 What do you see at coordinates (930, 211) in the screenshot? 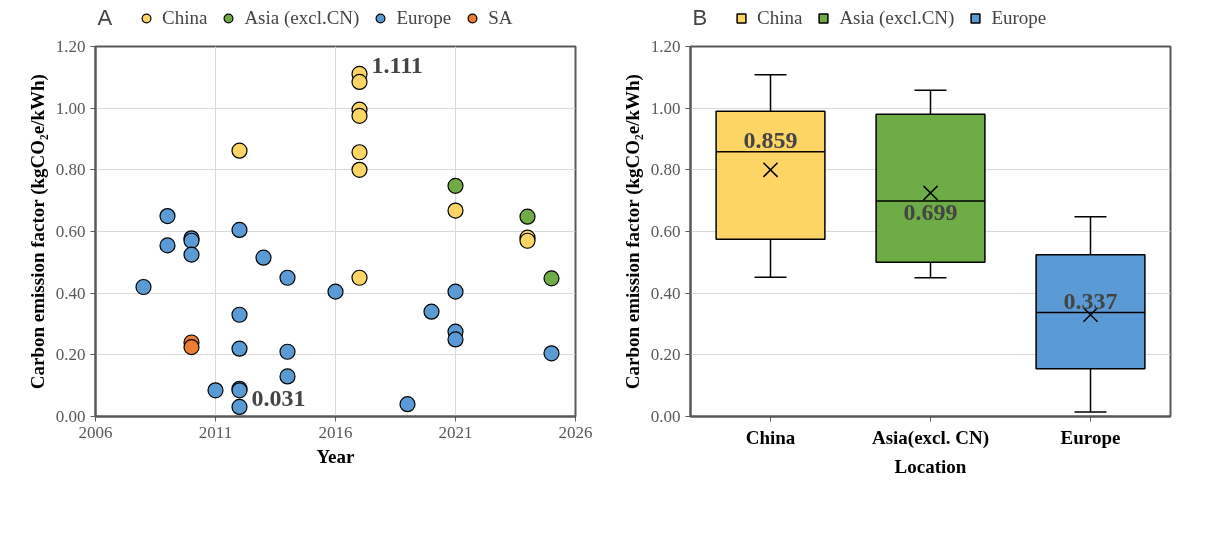
I see `annotation: 0.699` at bounding box center [930, 211].